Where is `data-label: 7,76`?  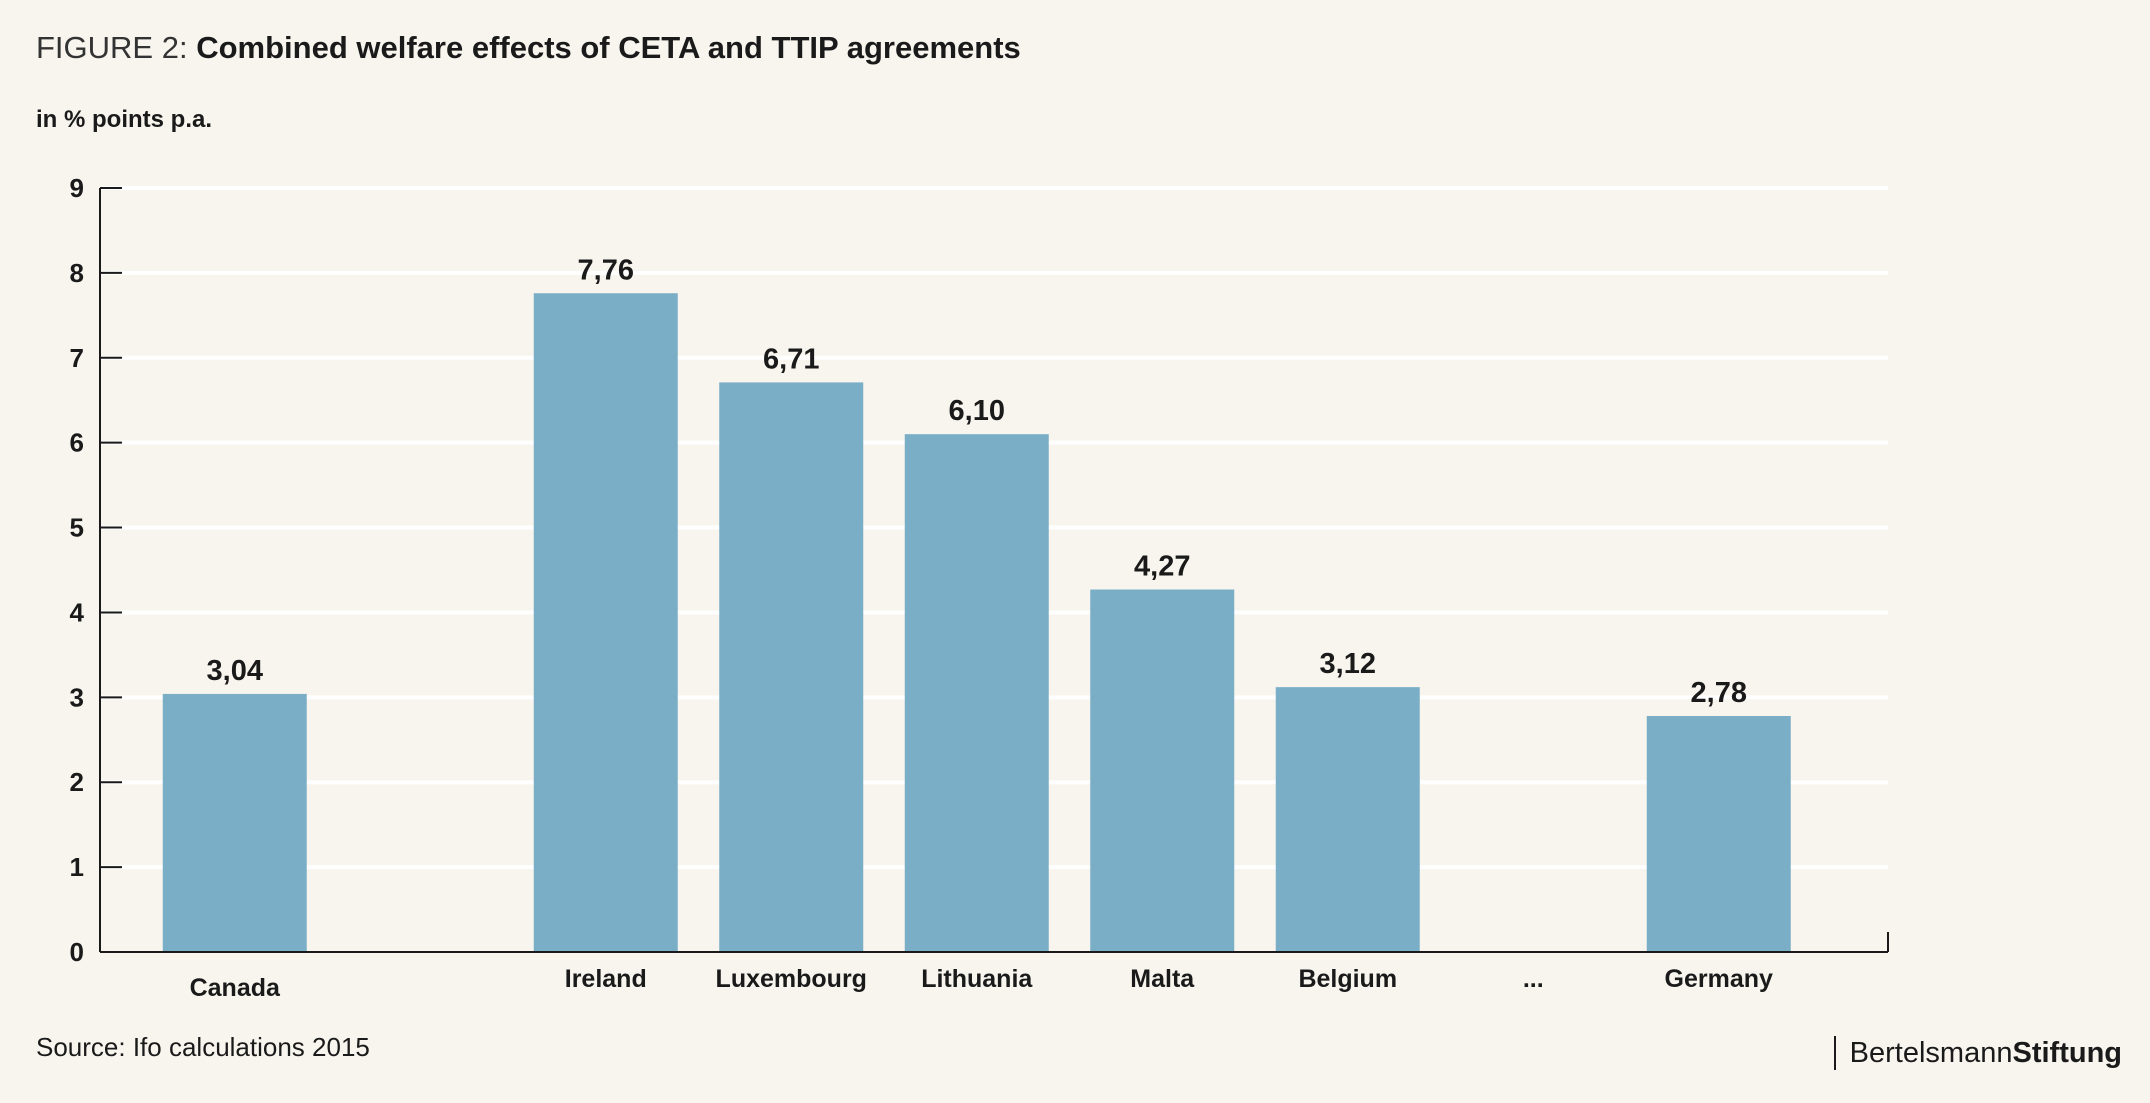 data-label: 7,76 is located at coordinates (606, 270).